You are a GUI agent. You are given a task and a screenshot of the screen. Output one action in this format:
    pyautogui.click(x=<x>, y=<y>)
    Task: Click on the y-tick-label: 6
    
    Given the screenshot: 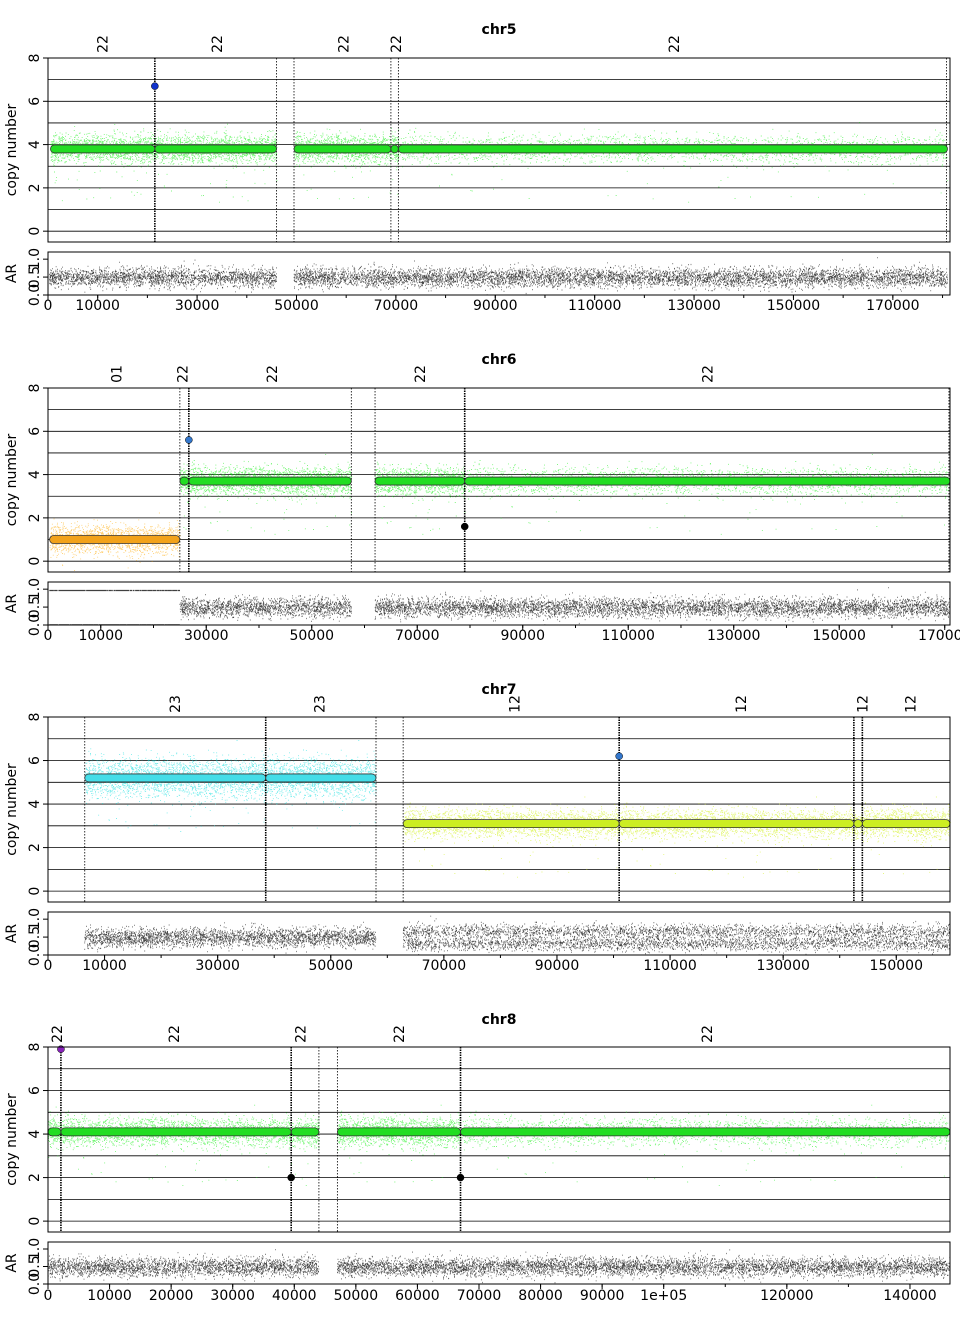 What is the action you would take?
    pyautogui.click(x=35, y=1090)
    